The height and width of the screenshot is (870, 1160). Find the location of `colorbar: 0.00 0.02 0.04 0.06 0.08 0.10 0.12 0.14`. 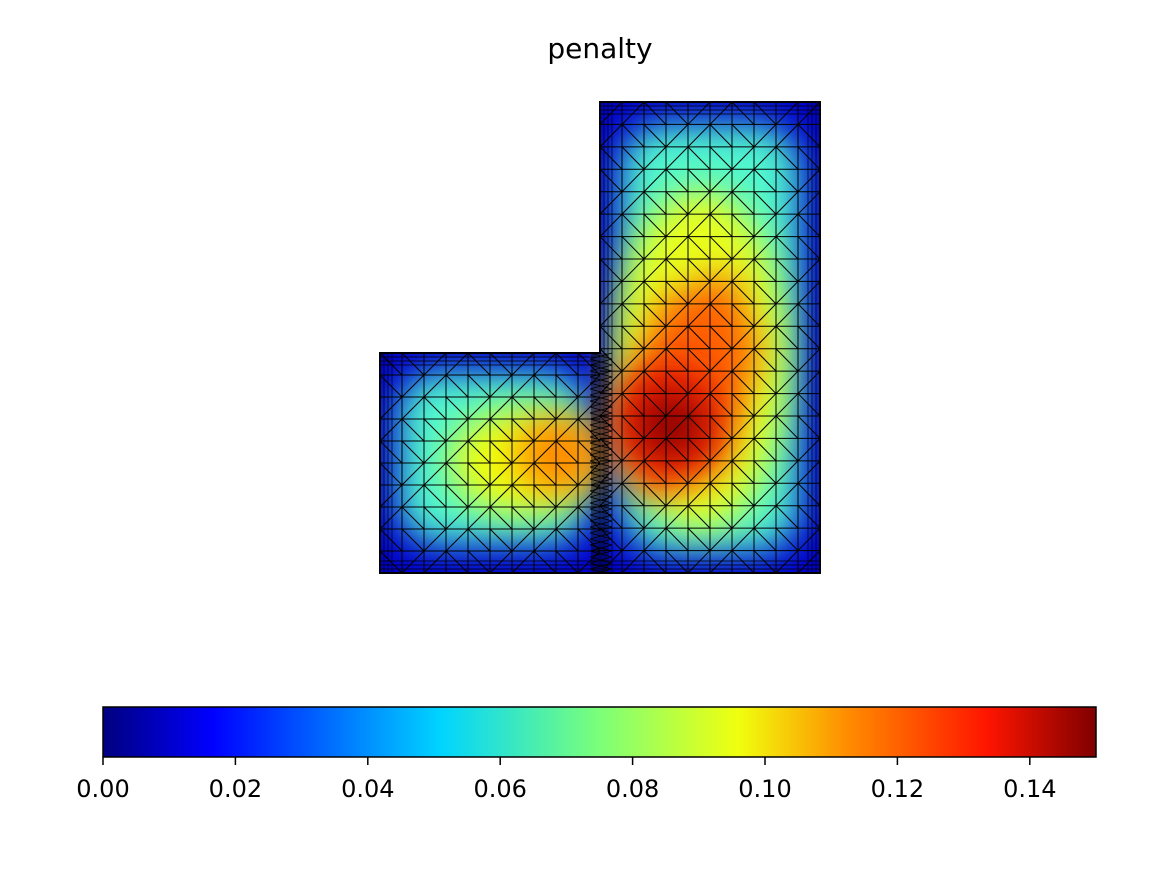

colorbar: 0.00 0.02 0.04 0.06 0.08 0.10 0.12 0.14 is located at coordinates (586, 754).